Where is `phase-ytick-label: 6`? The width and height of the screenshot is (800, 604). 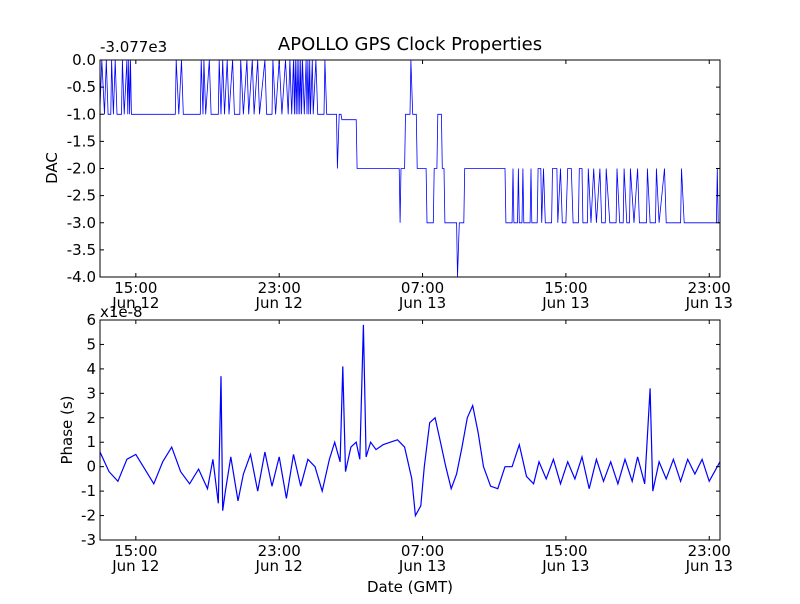 phase-ytick-label: 6 is located at coordinates (91, 320).